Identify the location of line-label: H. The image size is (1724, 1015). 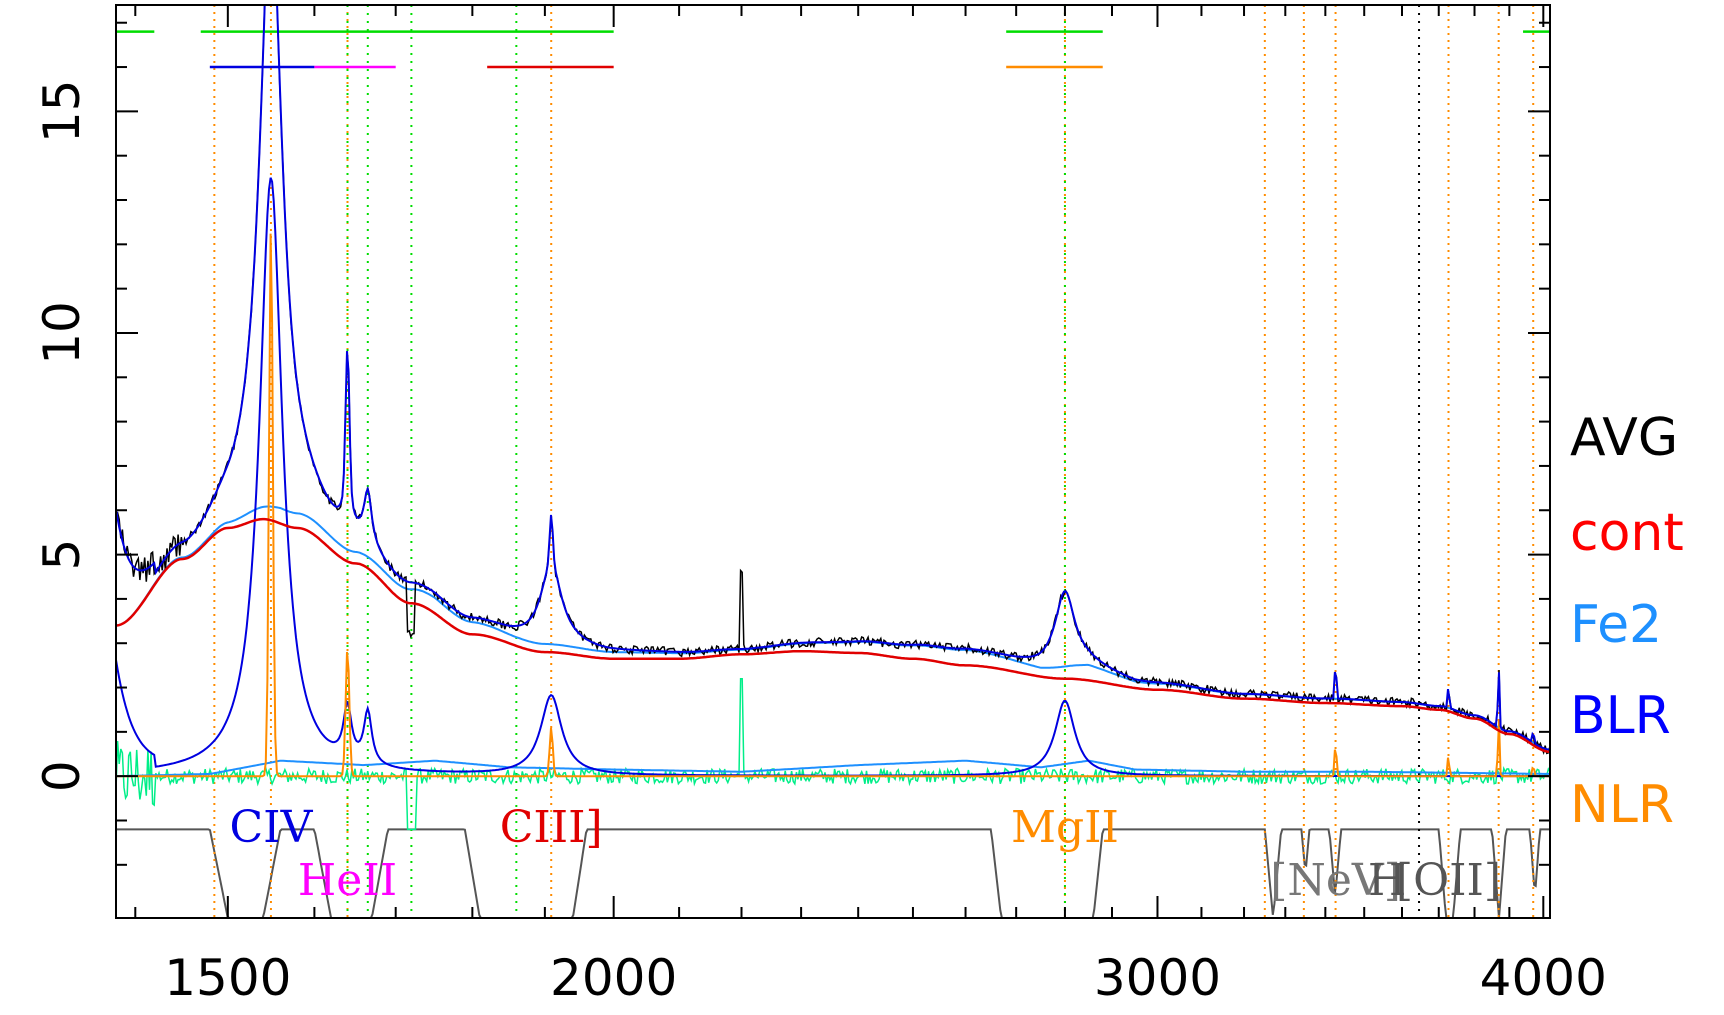
(1387, 880).